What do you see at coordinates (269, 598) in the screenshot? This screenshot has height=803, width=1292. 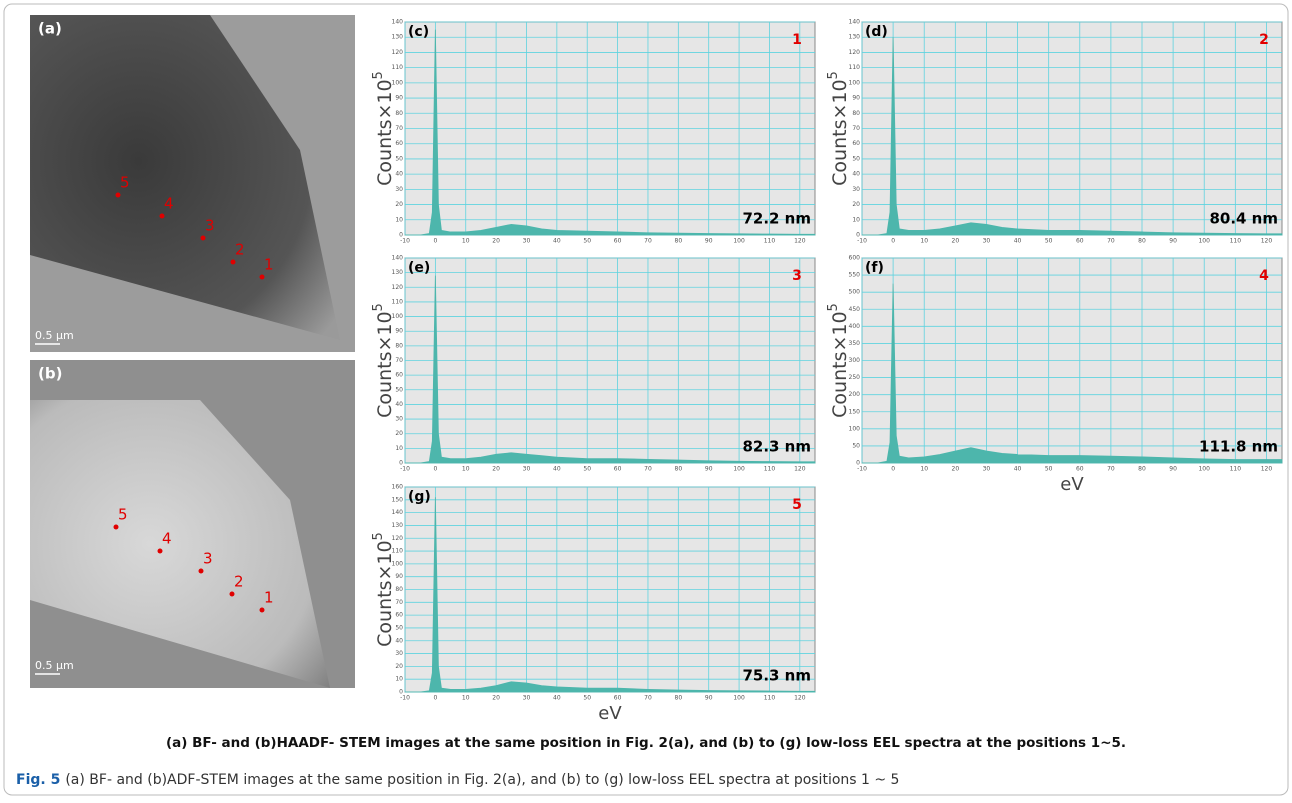 I see `point-label: 1` at bounding box center [269, 598].